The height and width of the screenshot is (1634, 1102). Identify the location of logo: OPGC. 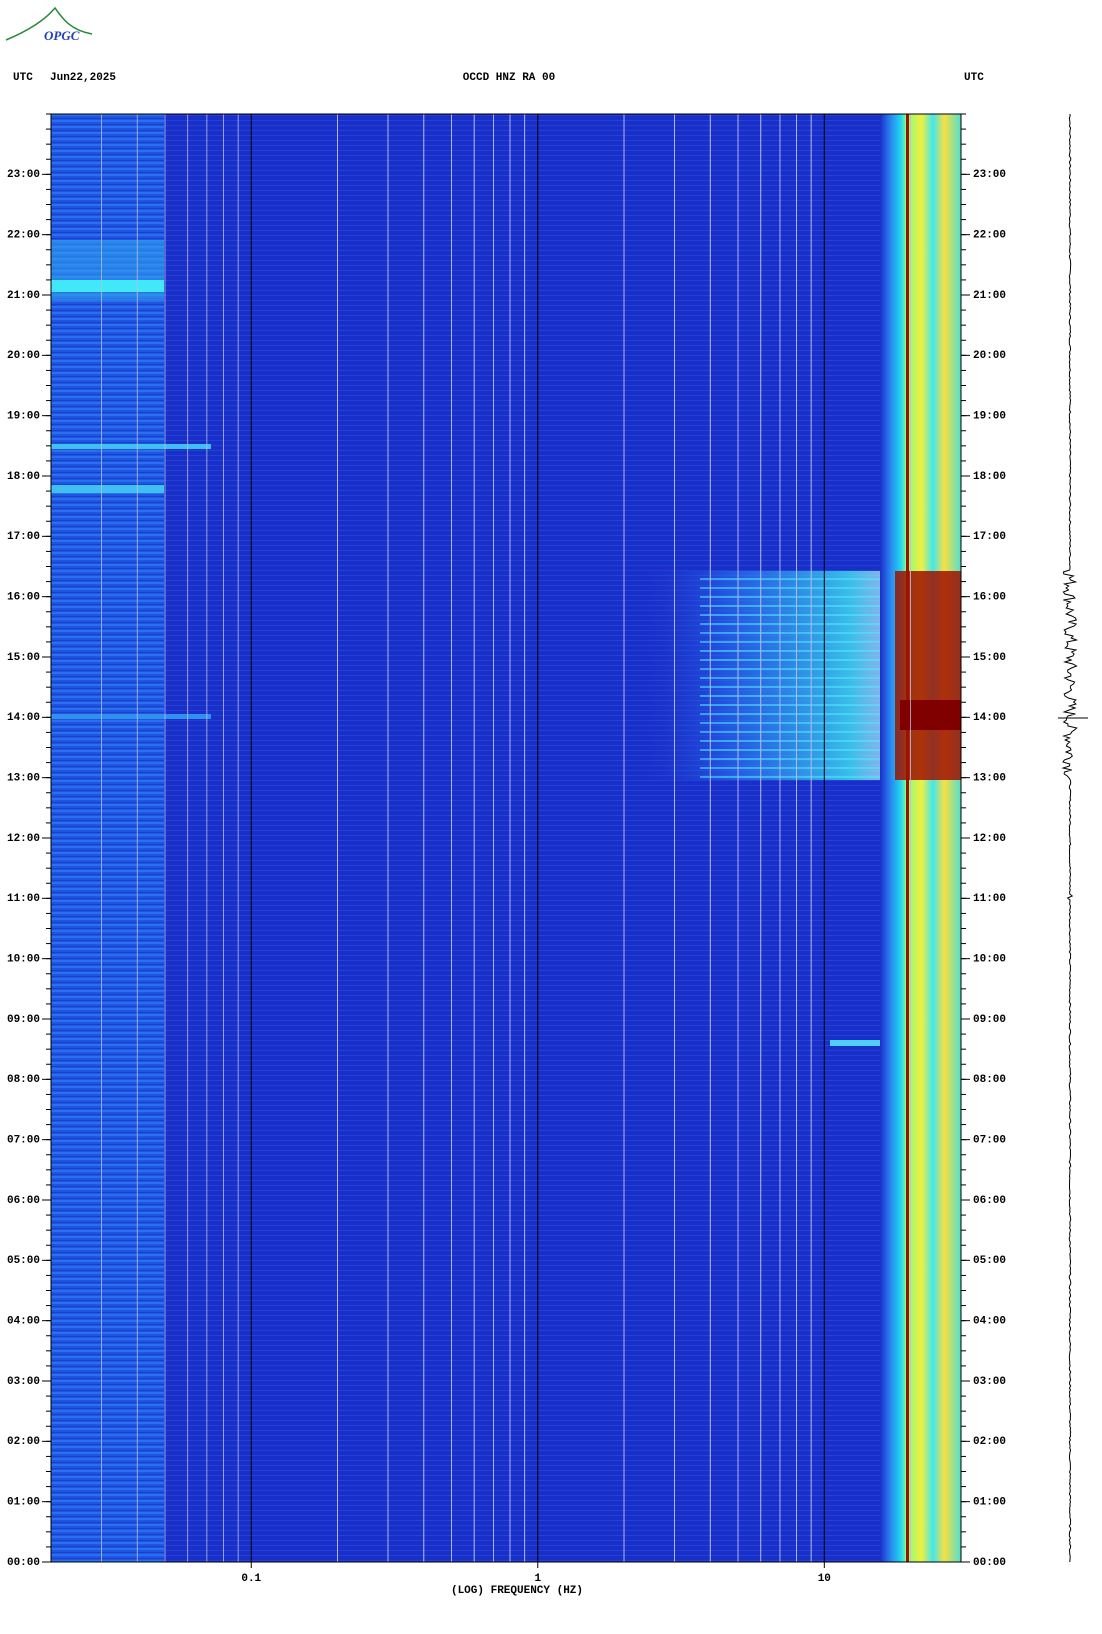
(49, 24).